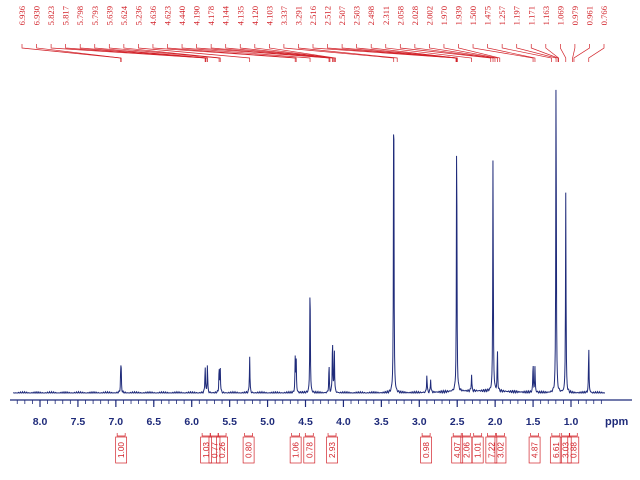 The image size is (640, 480). What do you see at coordinates (211, 15) in the screenshot?
I see `peak-label: 4.178` at bounding box center [211, 15].